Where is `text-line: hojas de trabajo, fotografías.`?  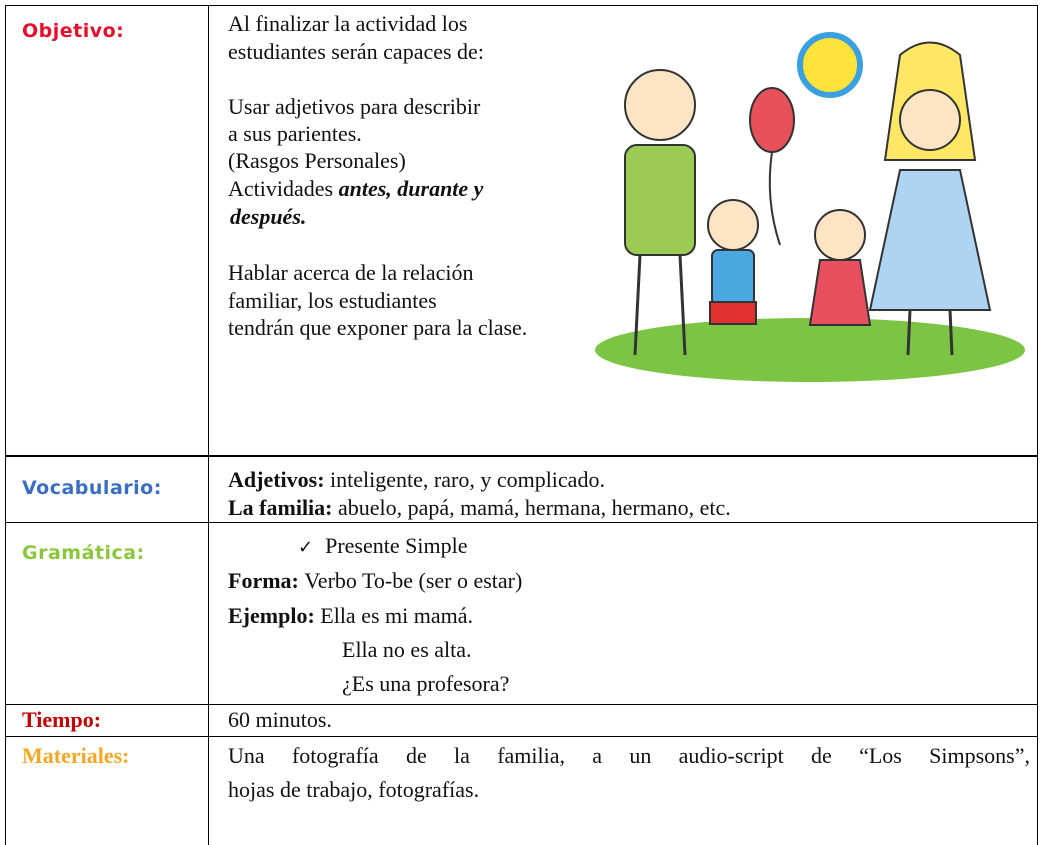
text-line: hojas de trabajo, fotografías. is located at coordinates (354, 789).